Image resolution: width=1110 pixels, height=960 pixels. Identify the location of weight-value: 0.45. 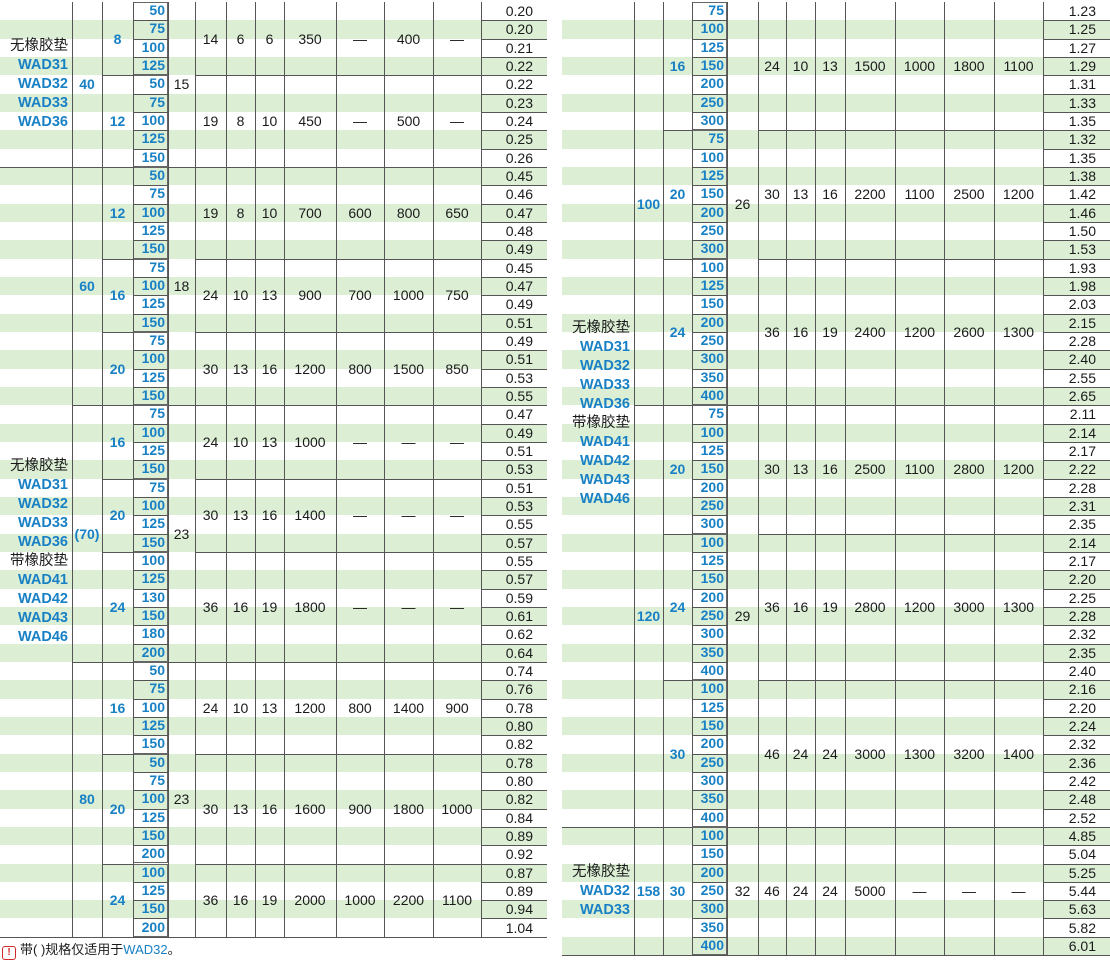
(519, 175).